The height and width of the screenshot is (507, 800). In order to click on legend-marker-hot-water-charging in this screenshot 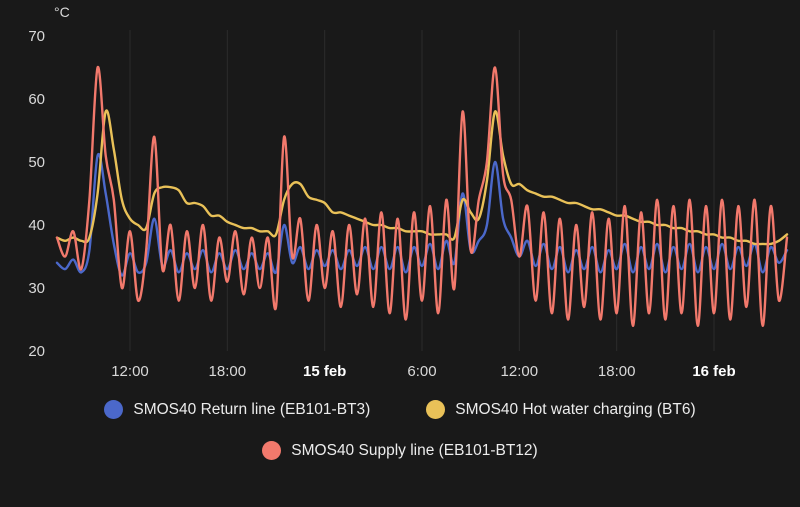, I will do `click(436, 409)`.